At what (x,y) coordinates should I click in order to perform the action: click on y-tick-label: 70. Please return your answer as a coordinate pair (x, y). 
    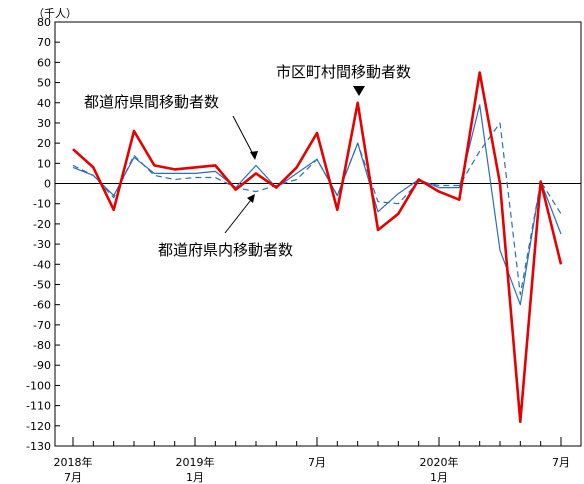
    Looking at the image, I should click on (44, 42).